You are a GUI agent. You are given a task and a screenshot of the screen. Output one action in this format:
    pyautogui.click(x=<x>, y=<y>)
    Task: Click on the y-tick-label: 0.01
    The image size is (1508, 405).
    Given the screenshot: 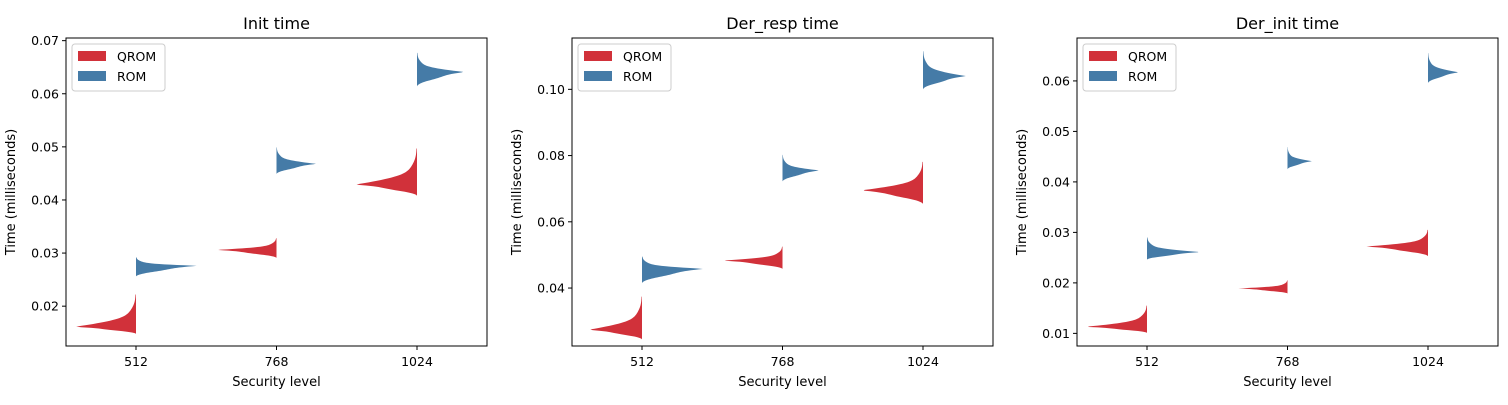 What is the action you would take?
    pyautogui.click(x=1056, y=333)
    